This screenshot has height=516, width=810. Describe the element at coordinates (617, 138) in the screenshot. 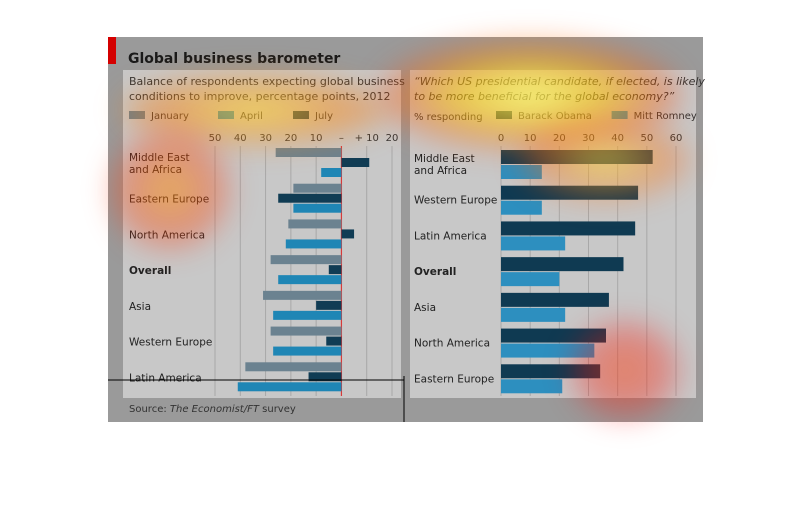

I see `right-tick-label-4: 40` at that location.